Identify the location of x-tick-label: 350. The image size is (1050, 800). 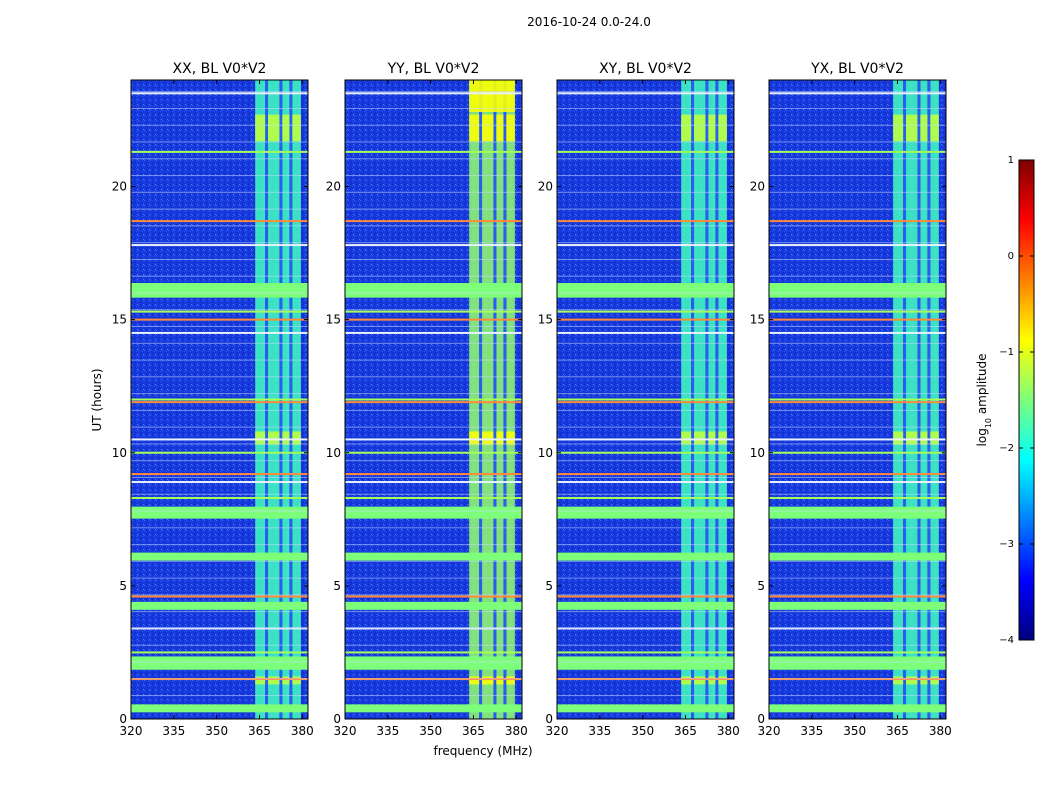
(854, 731).